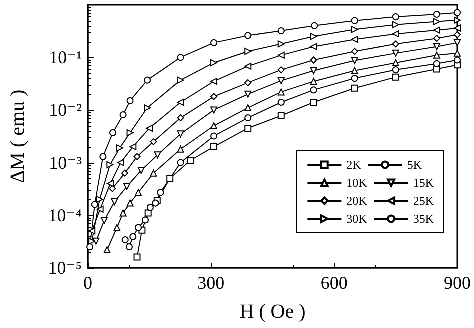 Image resolution: width=474 pixels, height=328 pixels. What do you see at coordinates (357, 183) in the screenshot?
I see `legend-label: 10K` at bounding box center [357, 183].